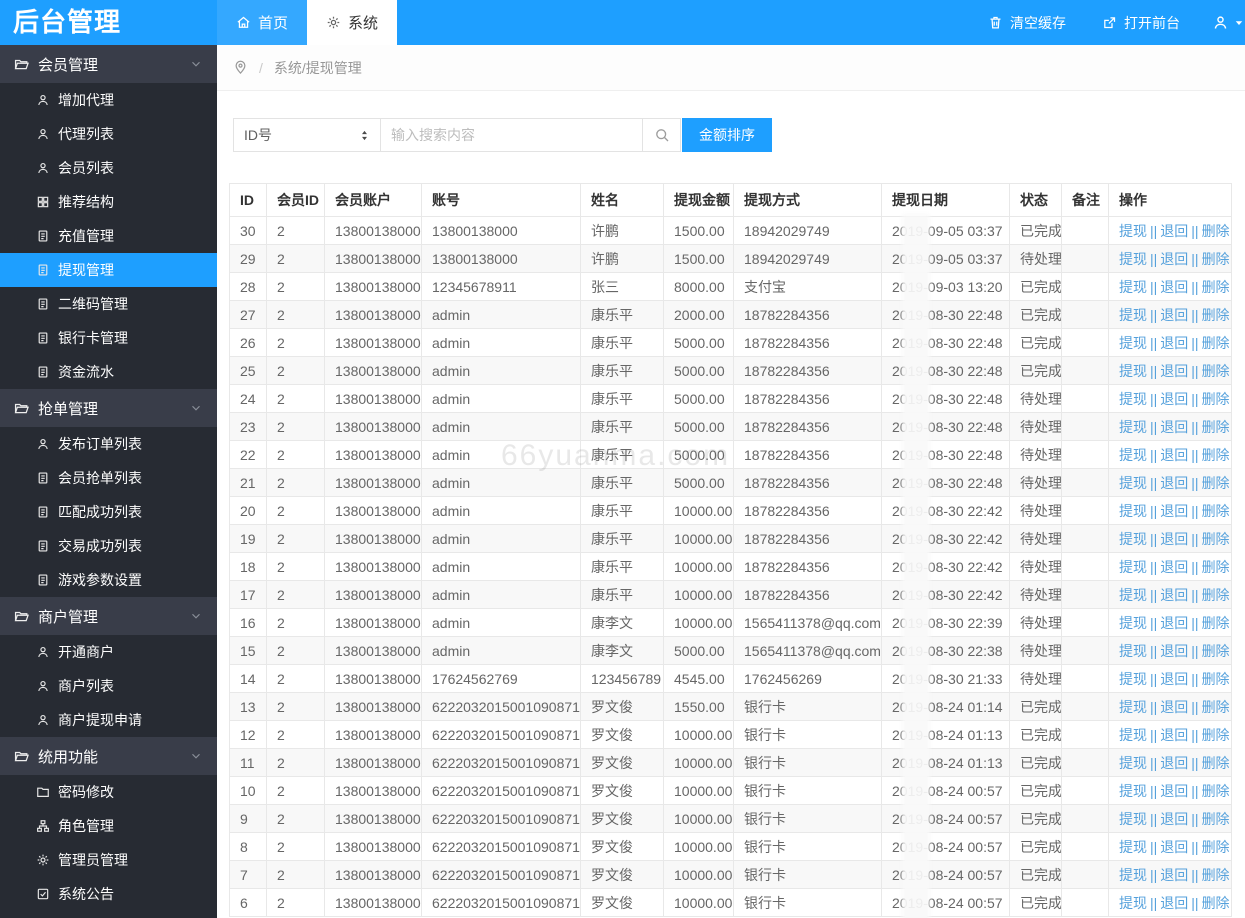 The width and height of the screenshot is (1245, 918). What do you see at coordinates (108, 652) in the screenshot?
I see `sidebar-item: 开通商户` at bounding box center [108, 652].